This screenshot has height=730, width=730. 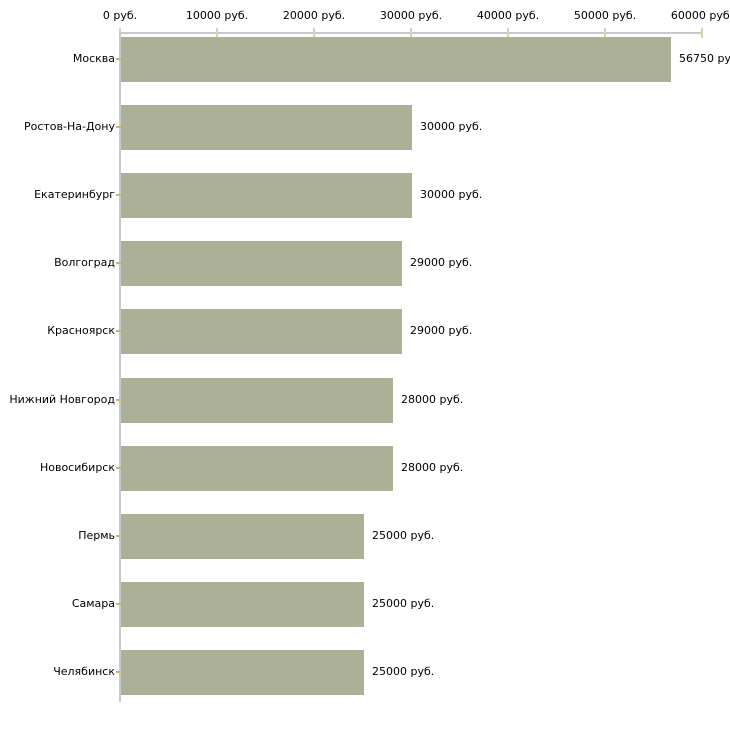 What do you see at coordinates (700, 15) in the screenshot?
I see `x-tick-label: 60000 руб.` at bounding box center [700, 15].